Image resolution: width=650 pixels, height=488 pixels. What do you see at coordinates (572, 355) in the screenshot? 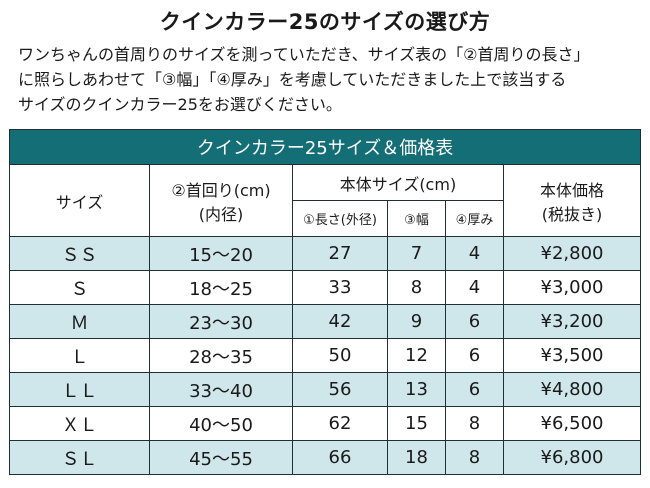
I see `cell-price: ¥3,500` at bounding box center [572, 355].